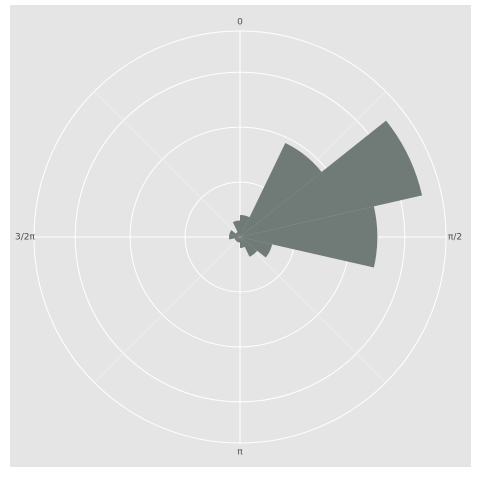  I want to click on angle-tick-label: 3/2π, so click(25, 237).